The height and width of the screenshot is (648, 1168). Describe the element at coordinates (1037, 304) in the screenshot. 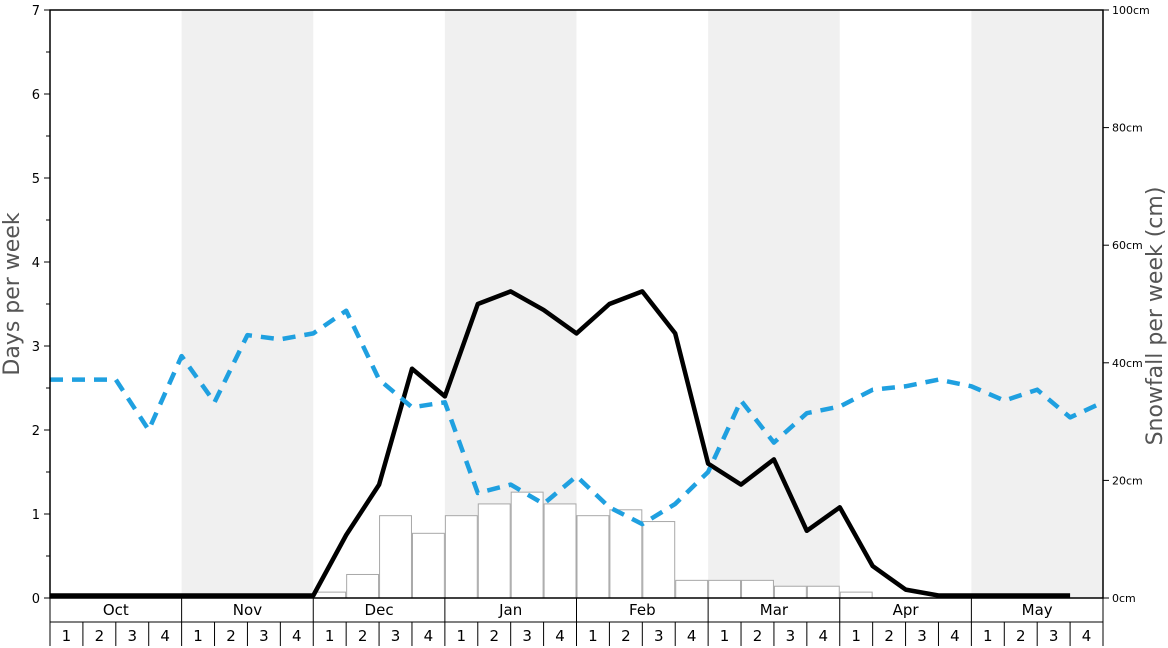

I see `month-band-may` at that location.